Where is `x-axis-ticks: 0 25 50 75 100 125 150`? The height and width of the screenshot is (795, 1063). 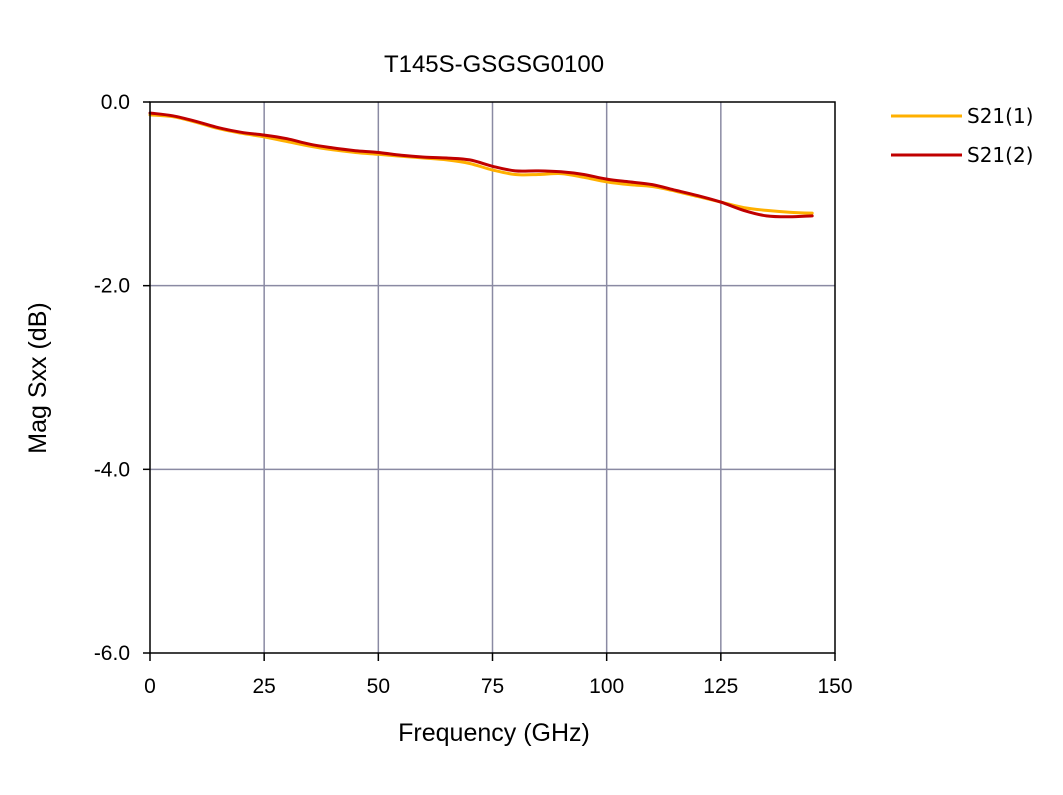
x-axis-ticks: 0 25 50 75 100 125 150 is located at coordinates (498, 675).